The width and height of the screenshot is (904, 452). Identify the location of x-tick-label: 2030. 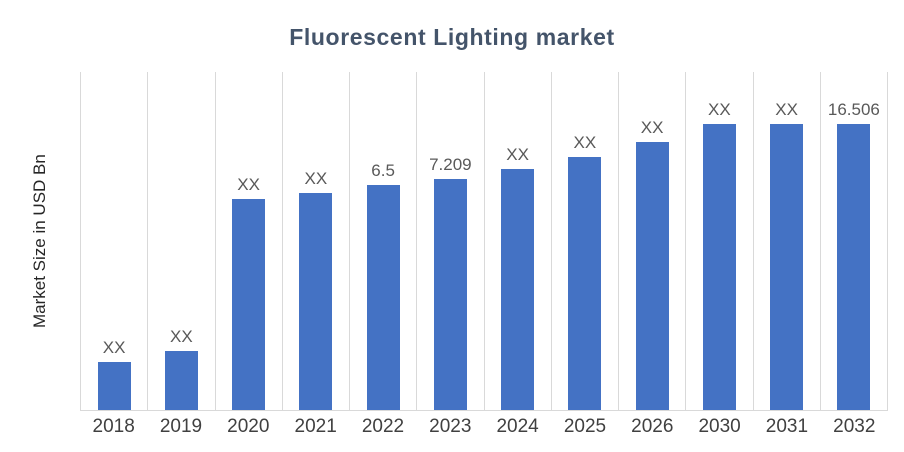
(719, 426).